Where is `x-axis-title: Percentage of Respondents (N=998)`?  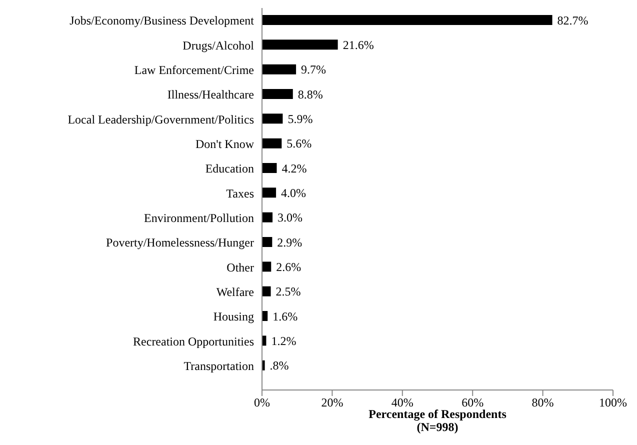
x-axis-title: Percentage of Respondents (N=998) is located at coordinates (437, 420).